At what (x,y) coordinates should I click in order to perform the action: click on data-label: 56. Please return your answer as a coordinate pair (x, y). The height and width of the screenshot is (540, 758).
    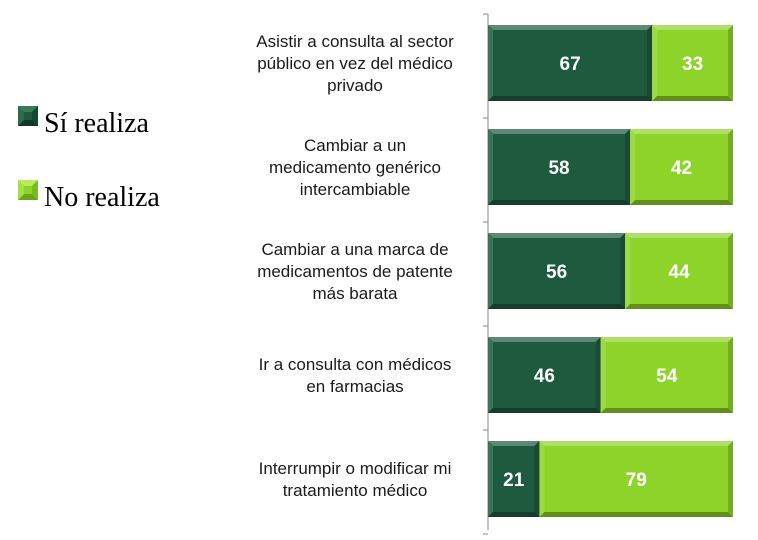
    Looking at the image, I should click on (556, 272).